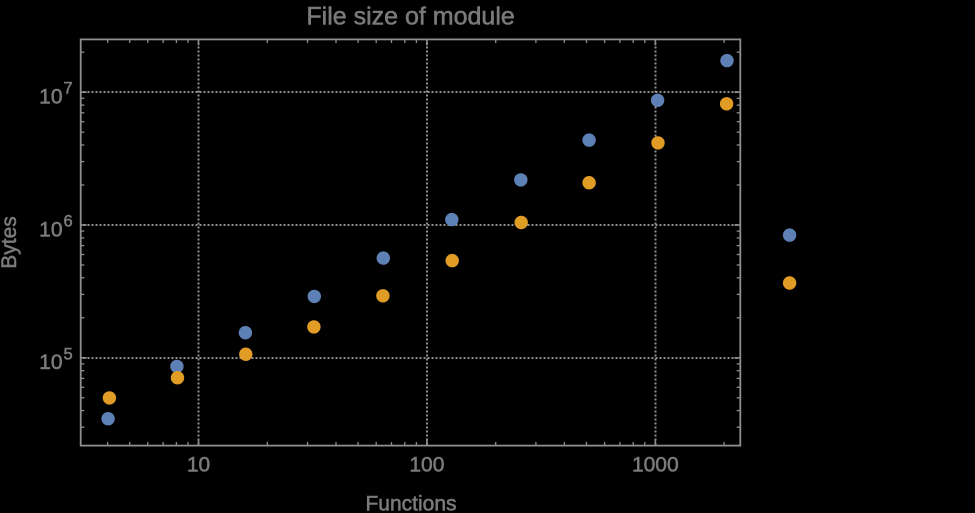  I want to click on svg-text: Bytes, so click(10, 242).